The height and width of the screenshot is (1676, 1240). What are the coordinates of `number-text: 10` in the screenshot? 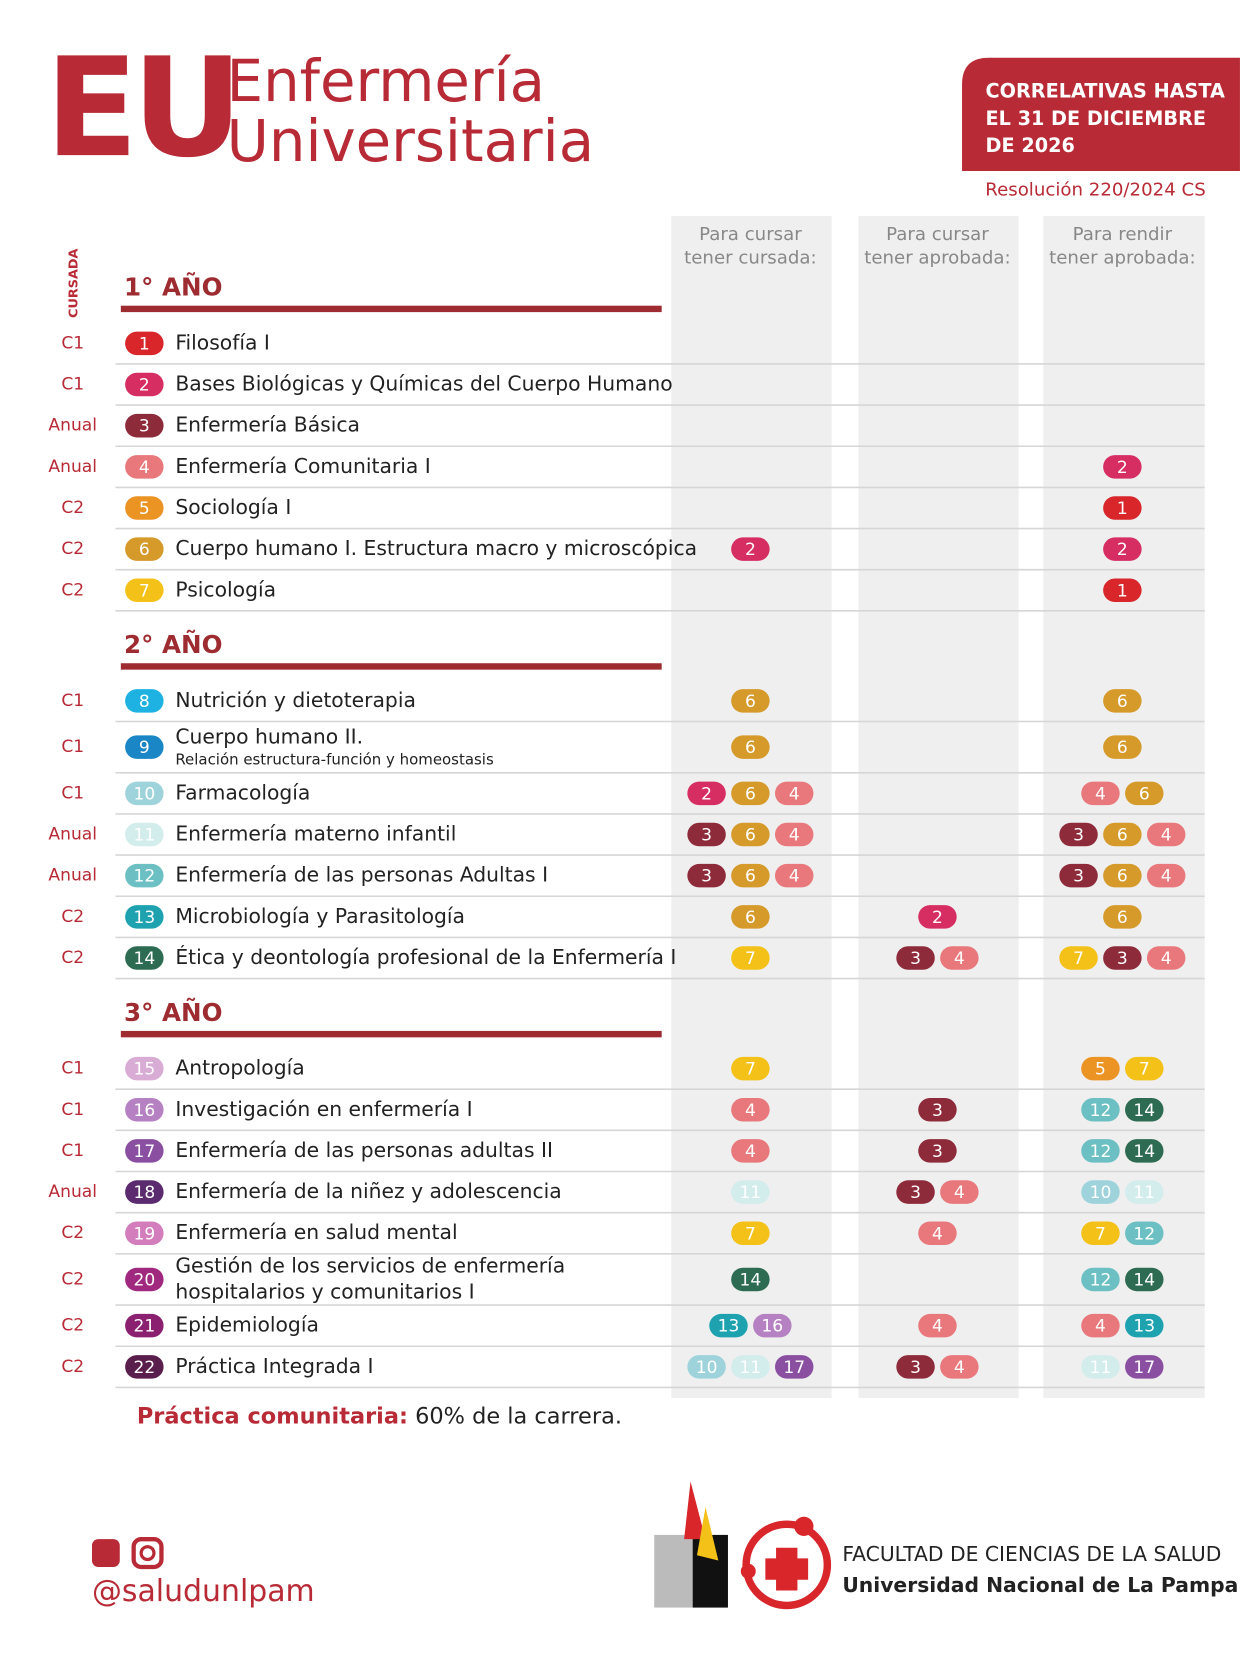 It's located at (1101, 1193).